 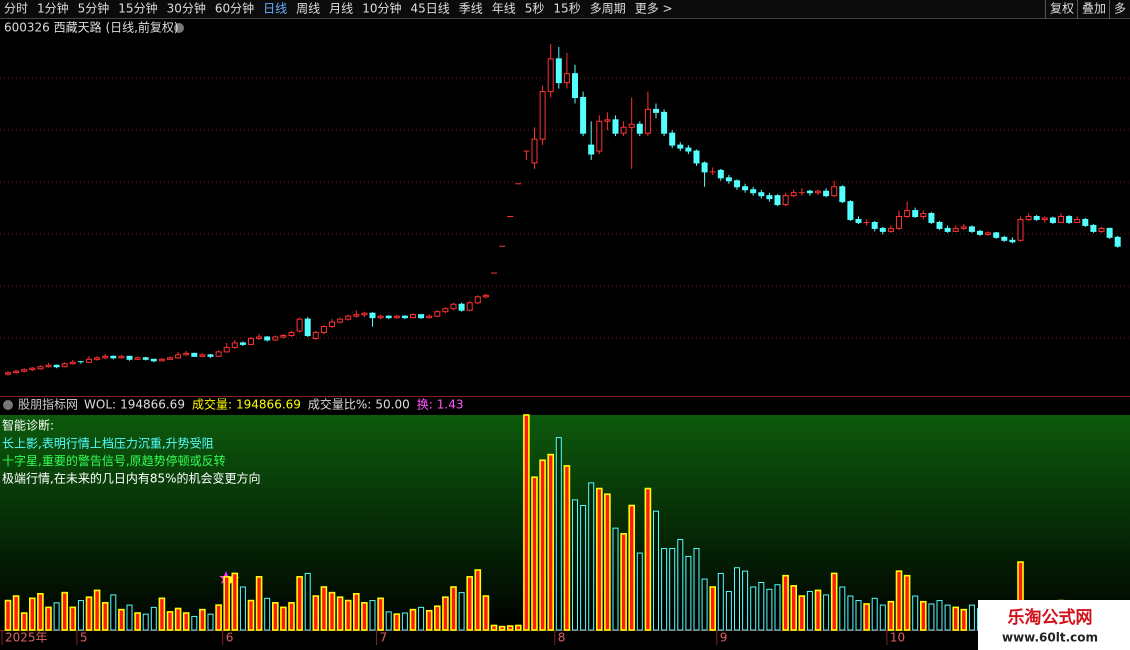 I want to click on toolbar-button: 复权, so click(x=1062, y=9).